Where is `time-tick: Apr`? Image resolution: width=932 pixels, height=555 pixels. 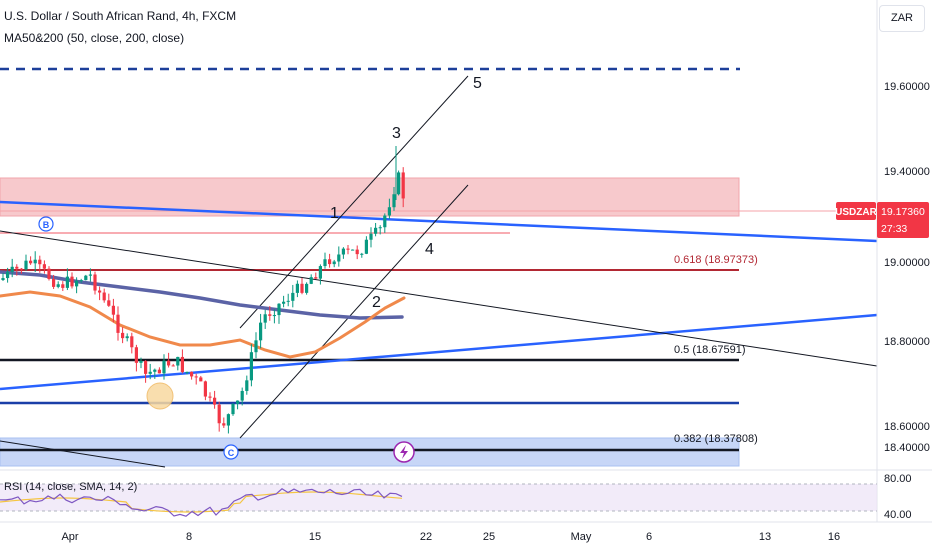 time-tick: Apr is located at coordinates (69, 537).